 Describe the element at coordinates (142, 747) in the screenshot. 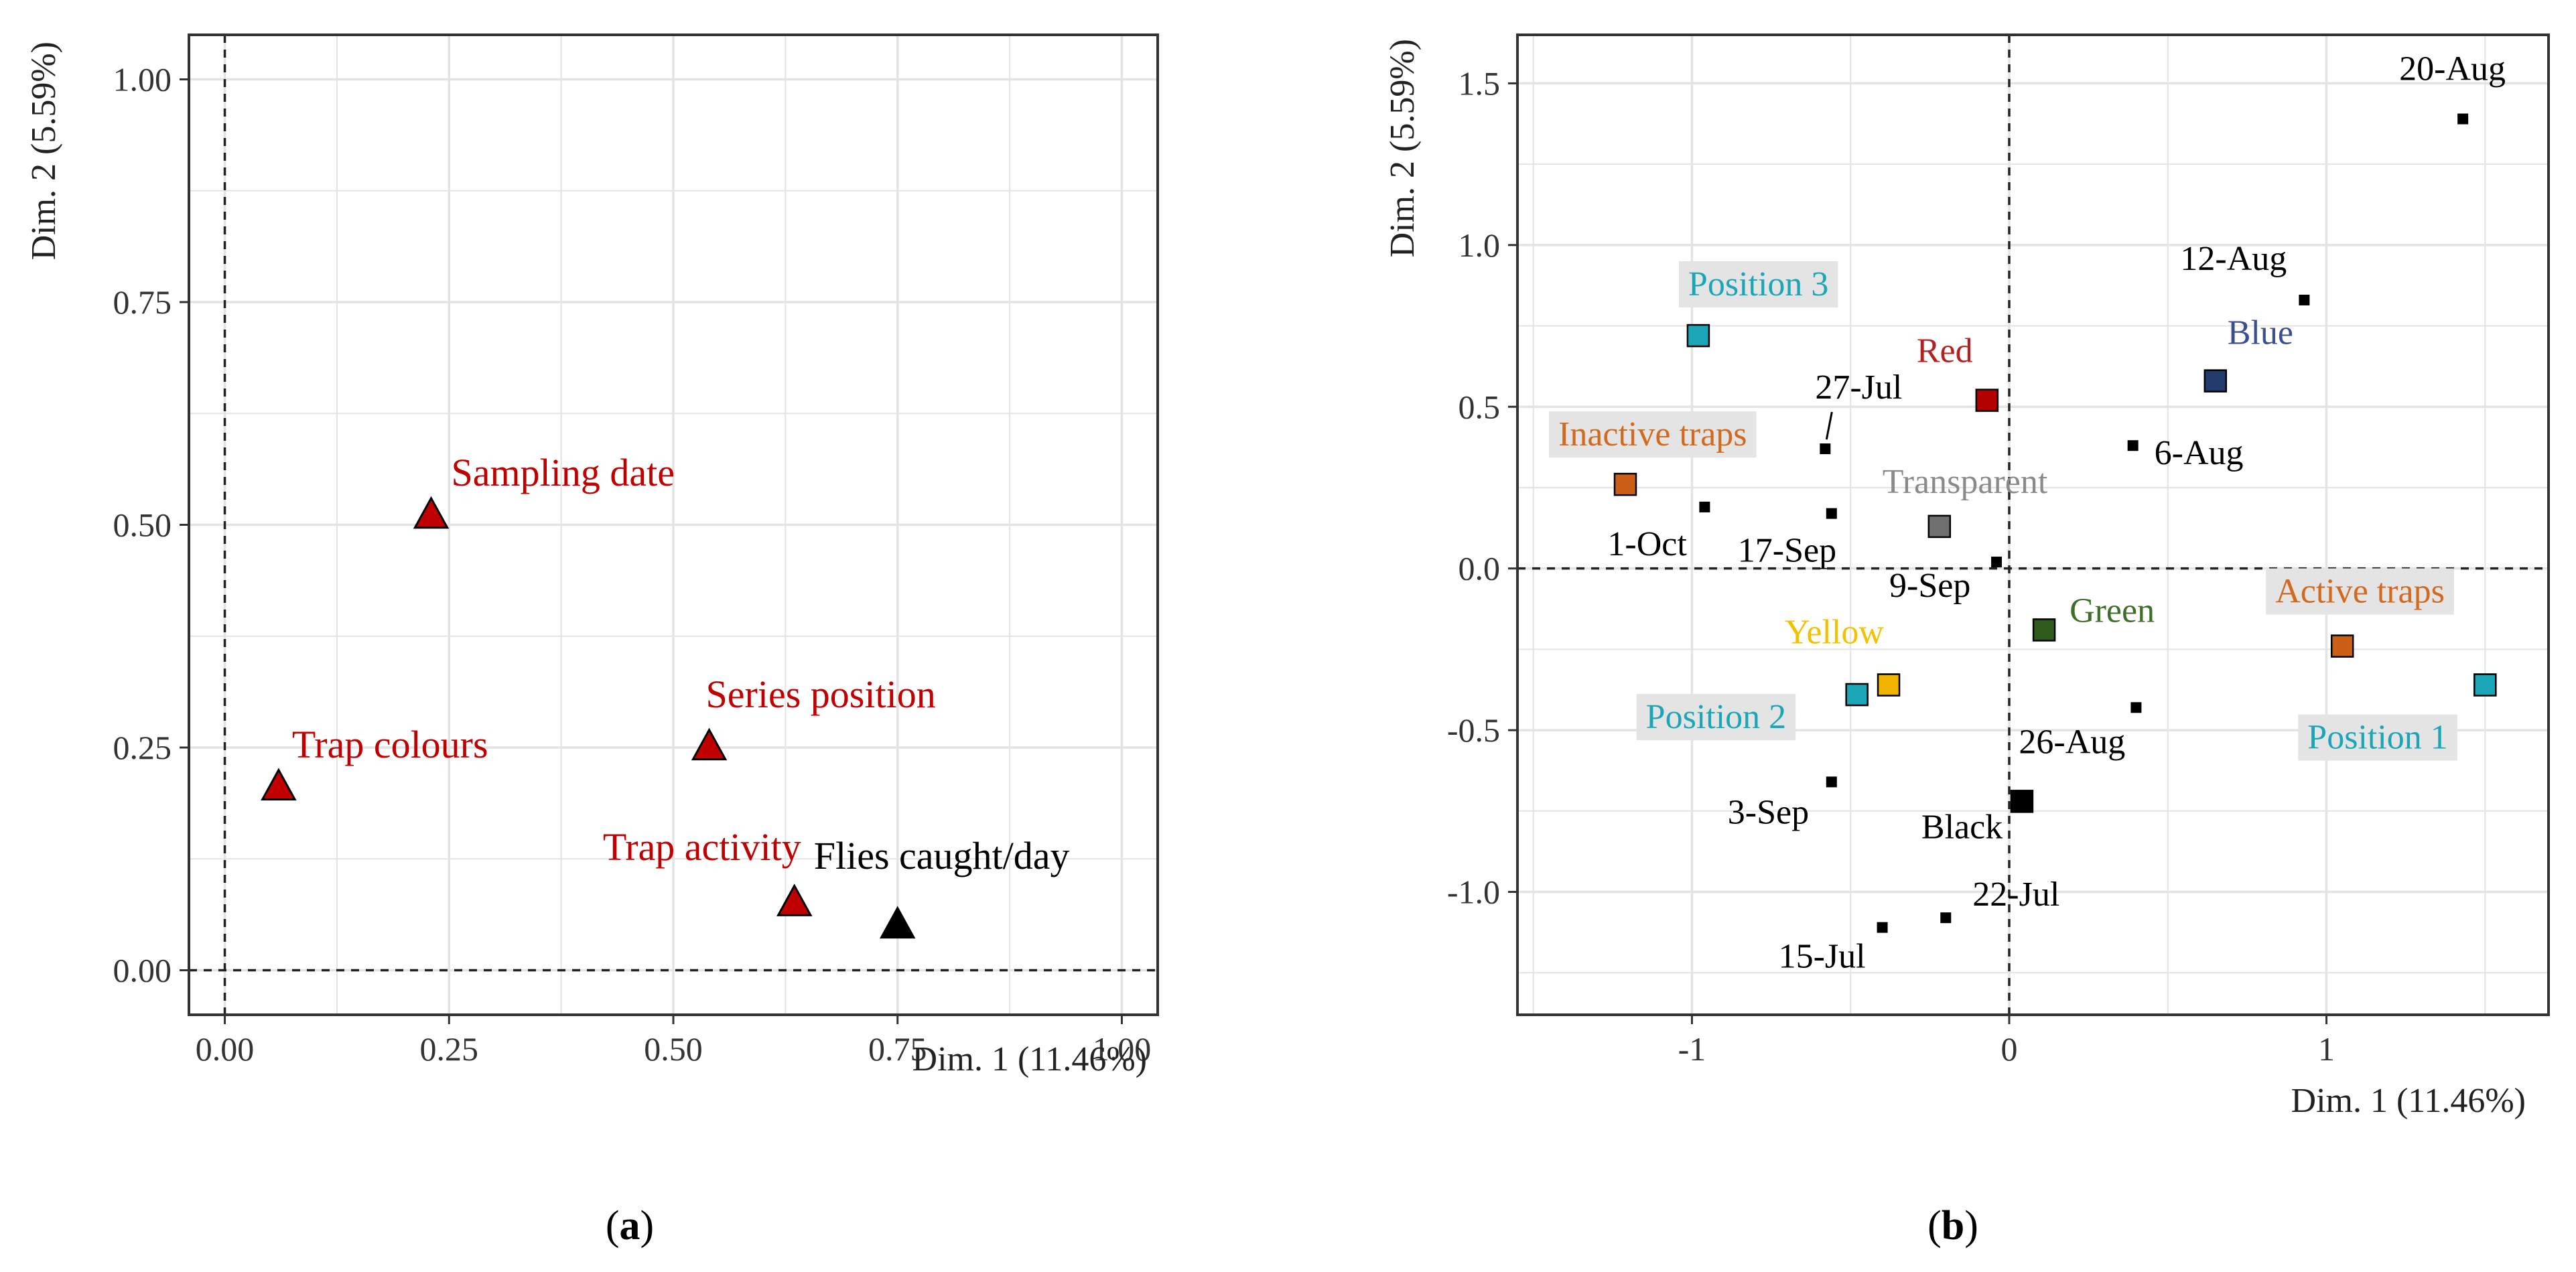

I see `a-y-tick-label: 0.25` at that location.